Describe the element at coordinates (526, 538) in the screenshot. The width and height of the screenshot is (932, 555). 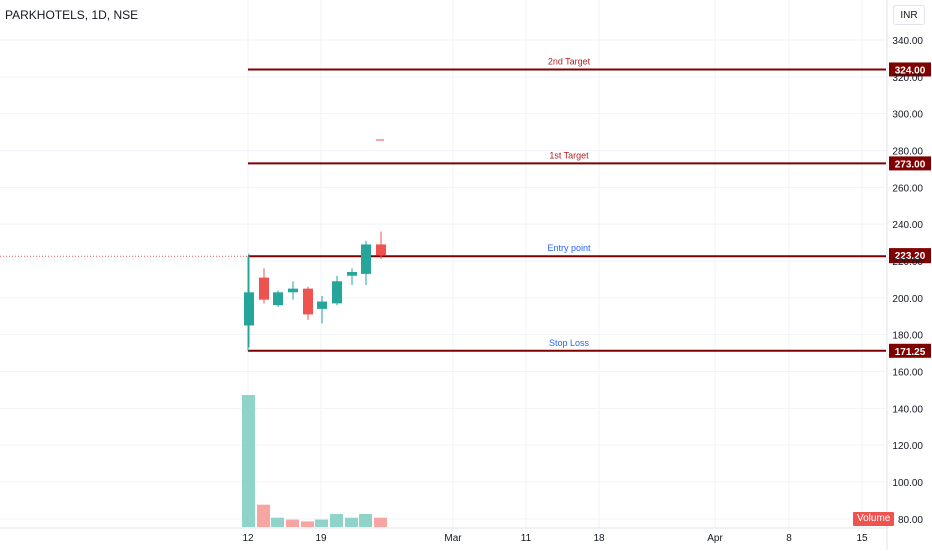
I see `x-tick-label: 11` at that location.